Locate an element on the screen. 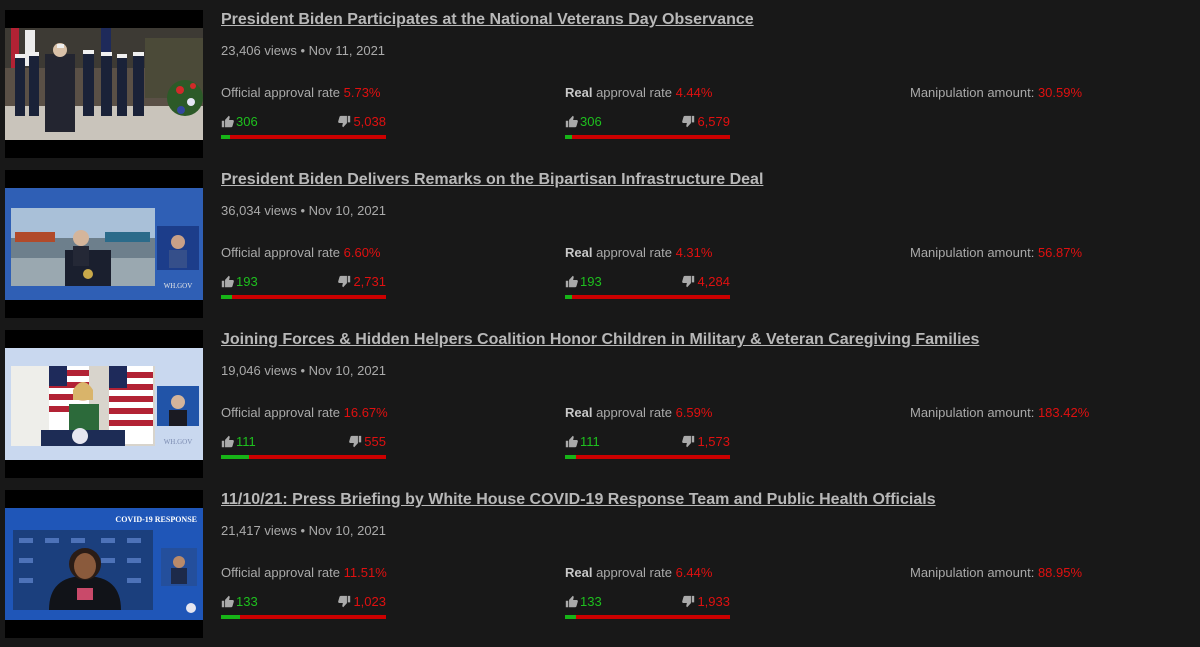 This screenshot has height=647, width=1200. real-like-count: 133 is located at coordinates (591, 601).